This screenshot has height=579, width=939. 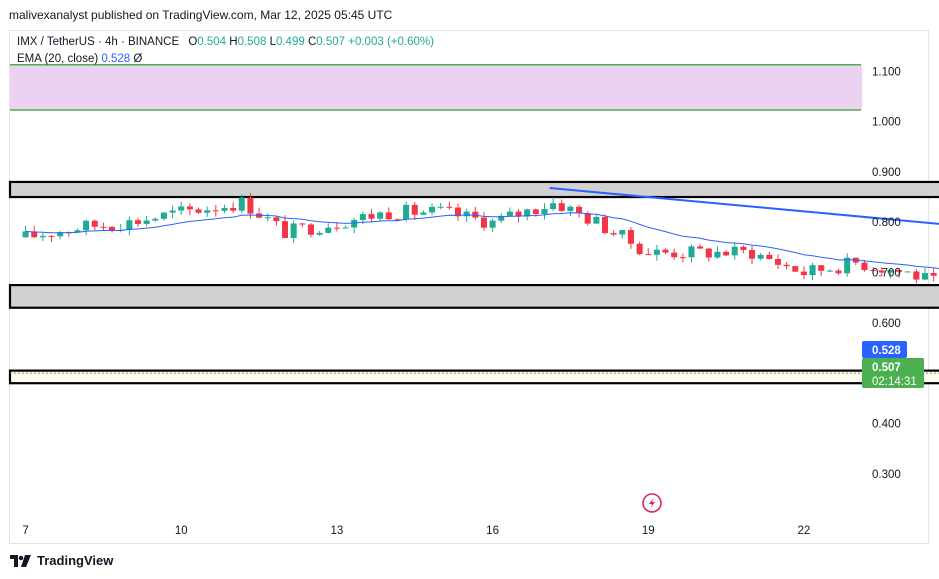 I want to click on legend-ema-extra: Ø, so click(x=138, y=59).